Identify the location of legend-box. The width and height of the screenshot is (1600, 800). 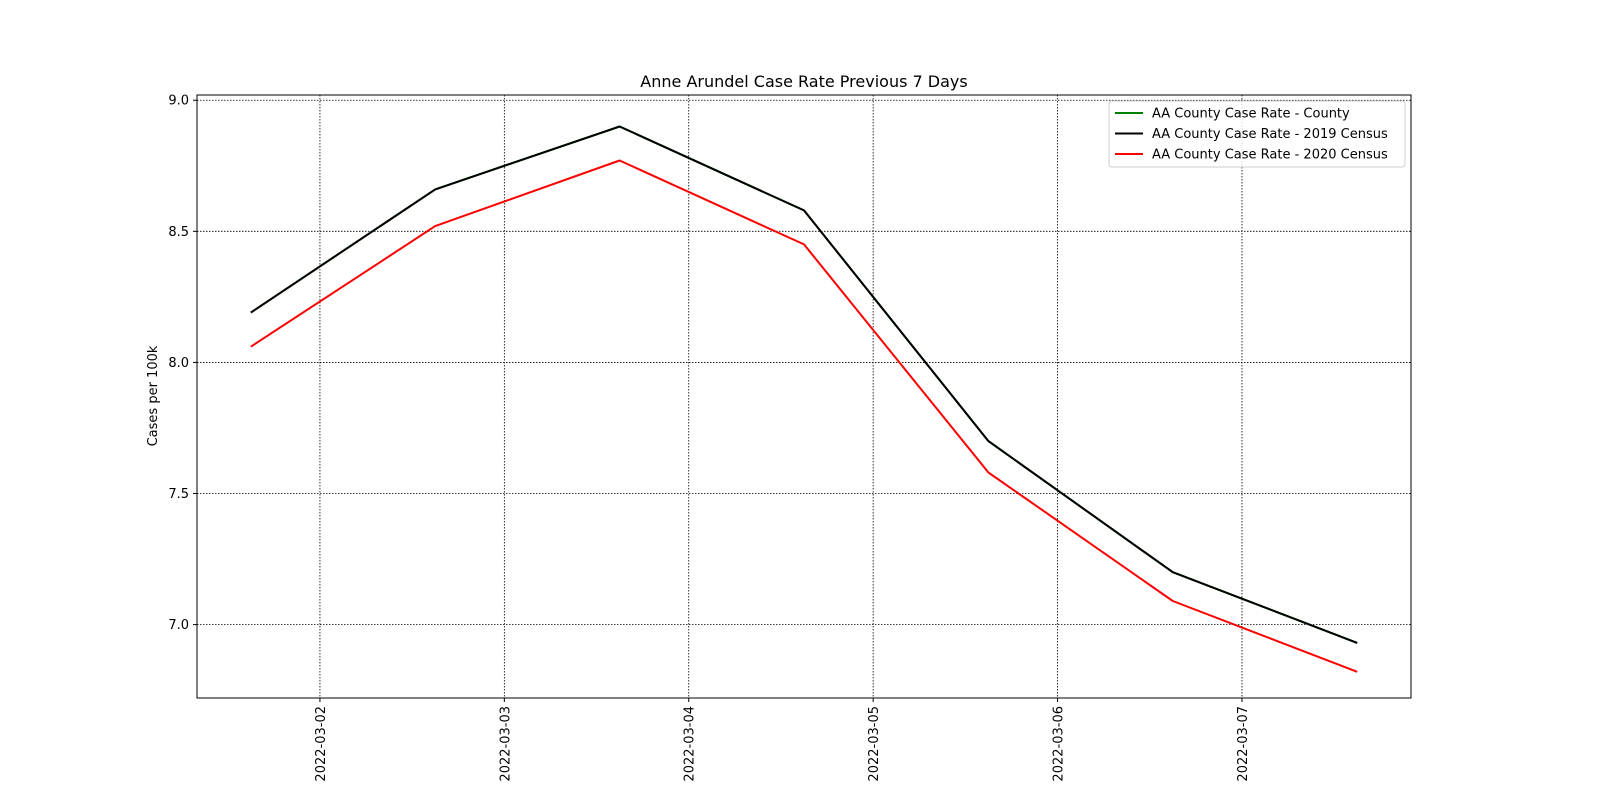
(1257, 134).